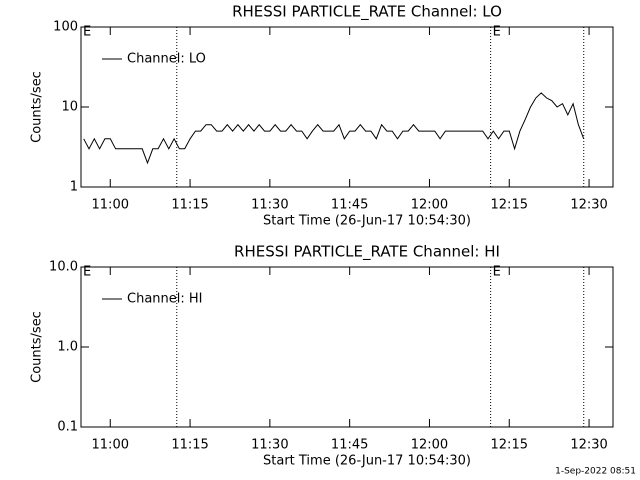 The image size is (640, 480). What do you see at coordinates (67, 427) in the screenshot?
I see `y-tick-label: 0.1` at bounding box center [67, 427].